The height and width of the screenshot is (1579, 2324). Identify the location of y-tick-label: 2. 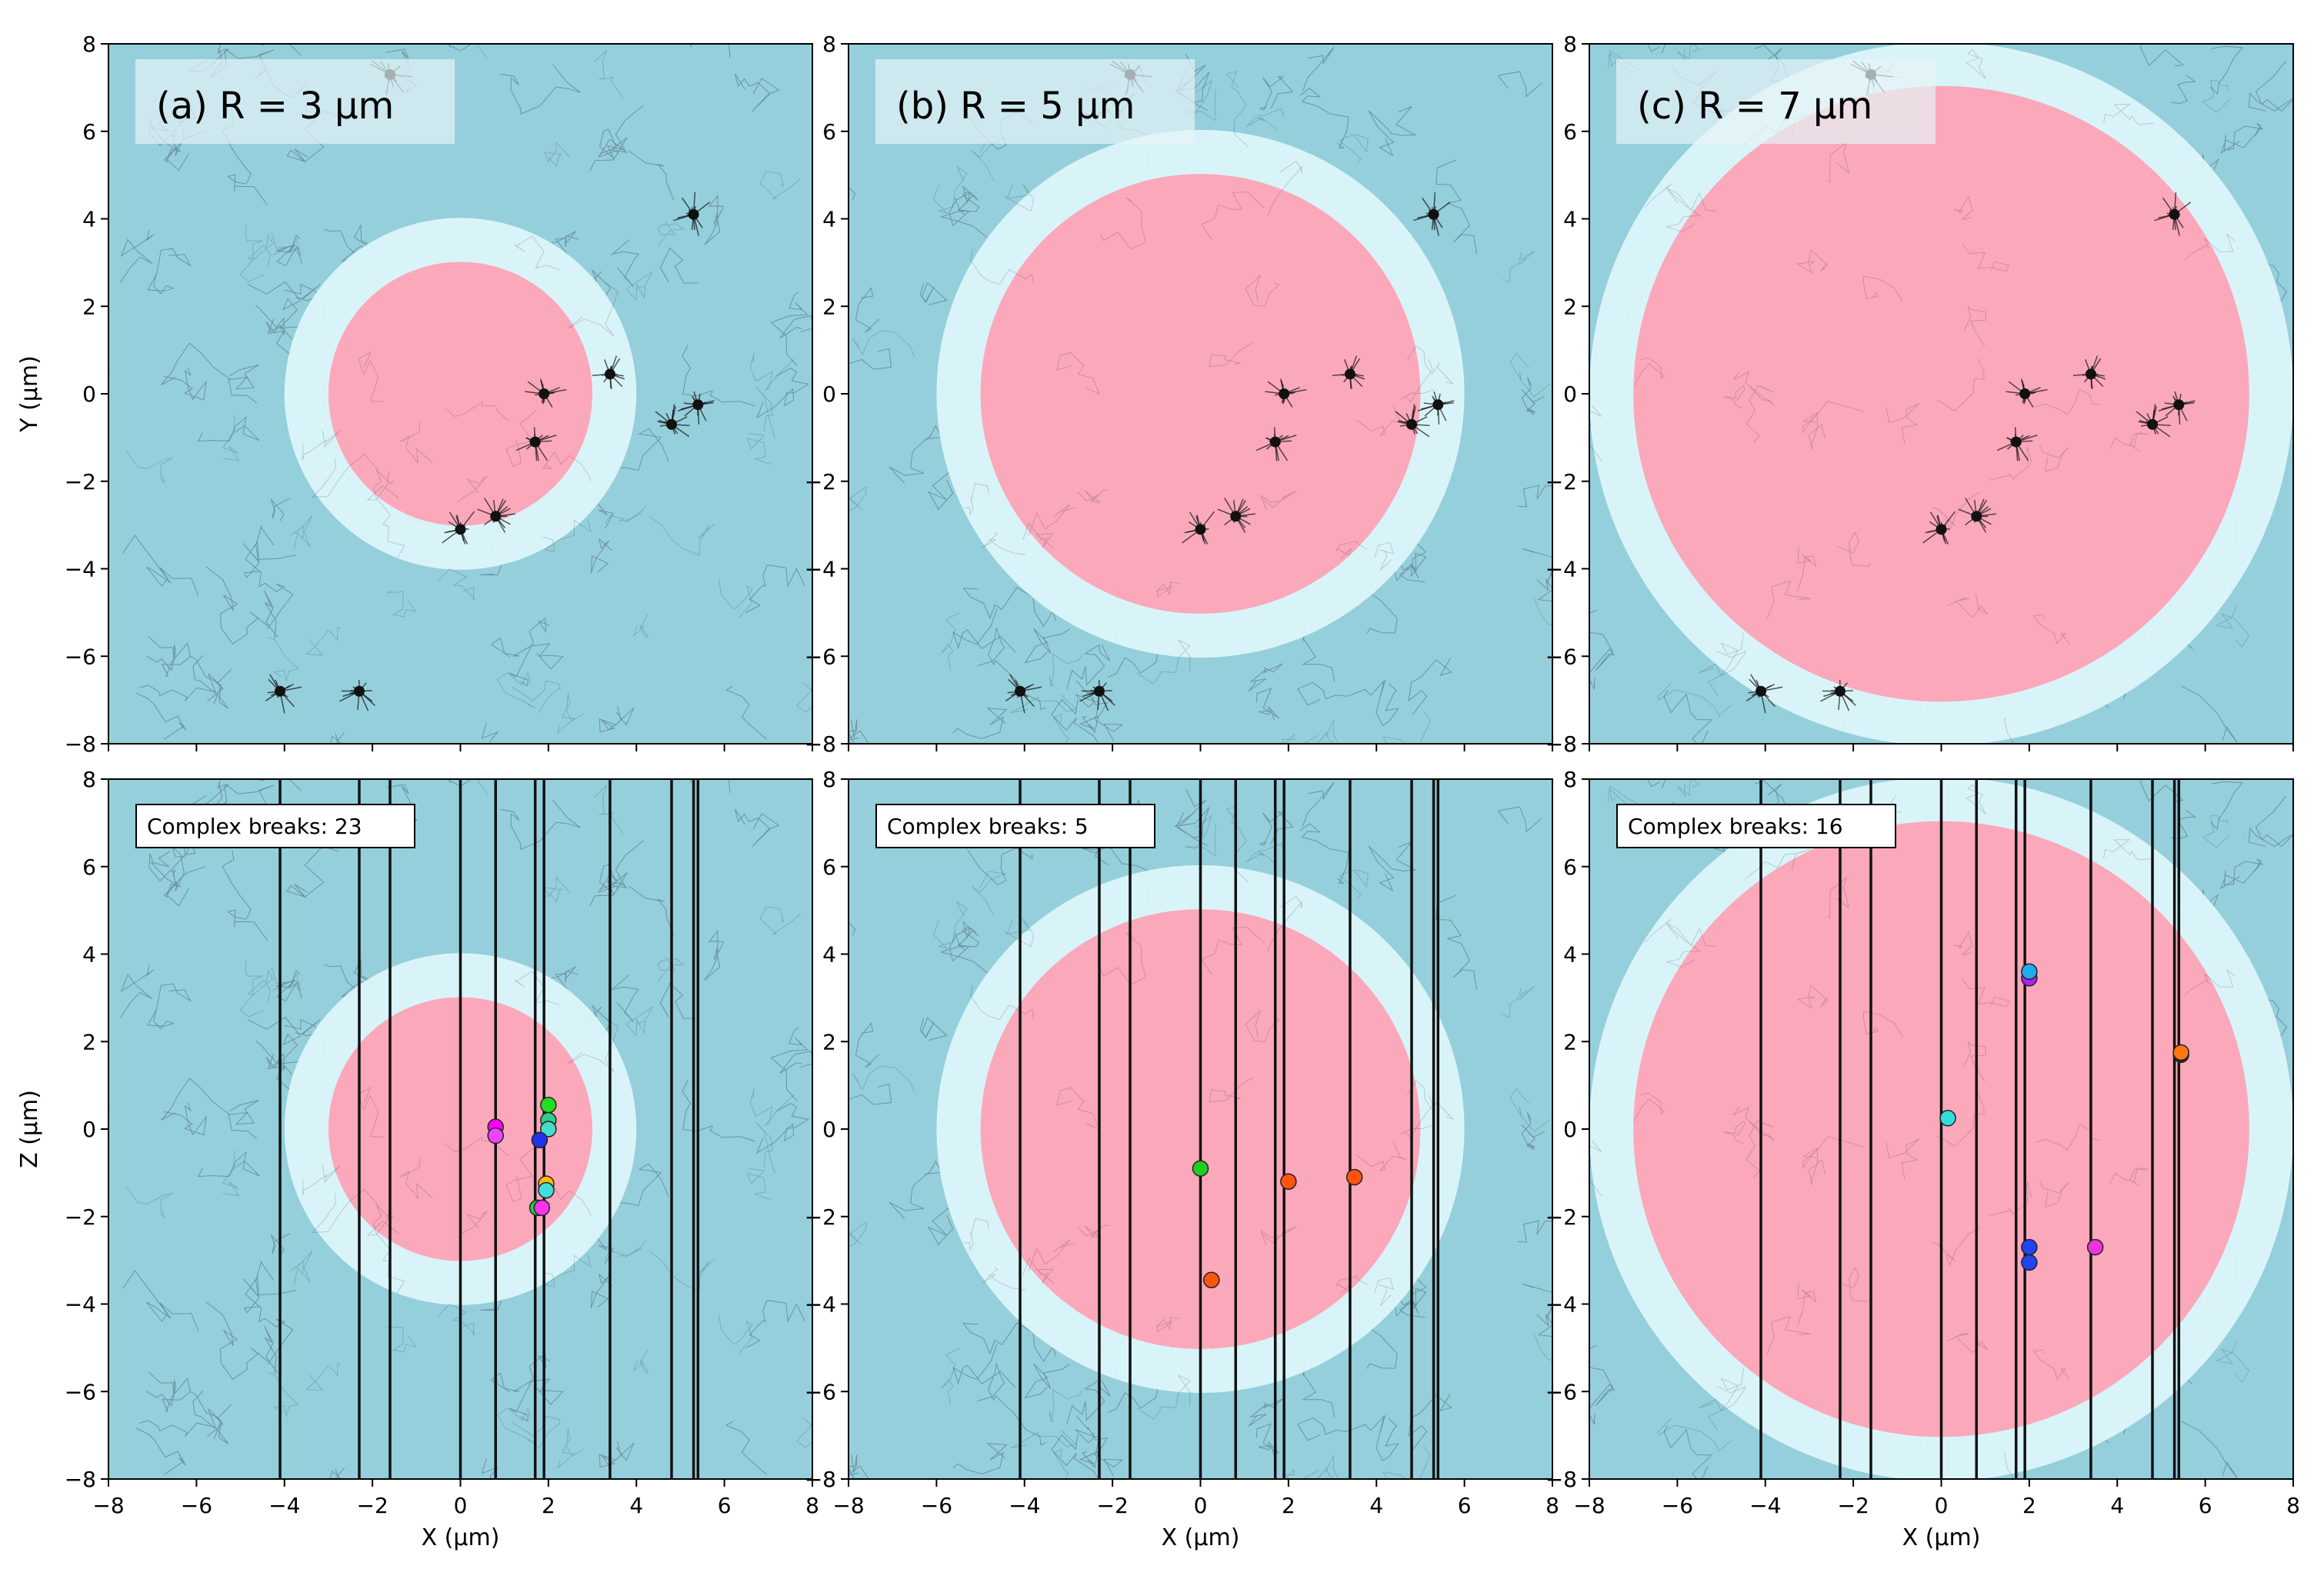
(89, 306).